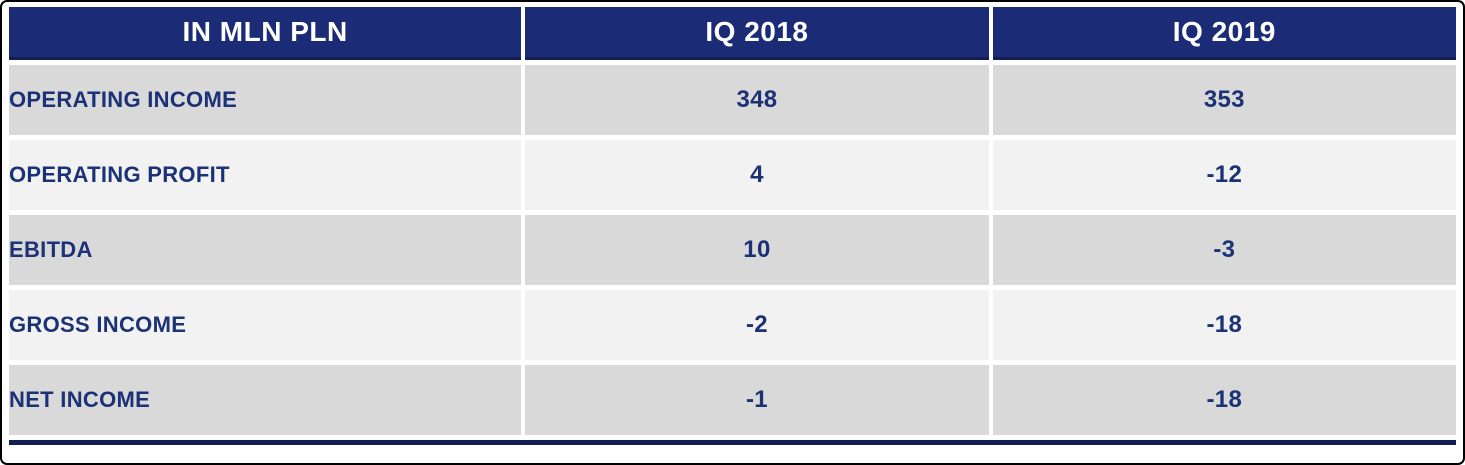 Image resolution: width=1465 pixels, height=465 pixels. I want to click on cell-value: 353, so click(1224, 100).